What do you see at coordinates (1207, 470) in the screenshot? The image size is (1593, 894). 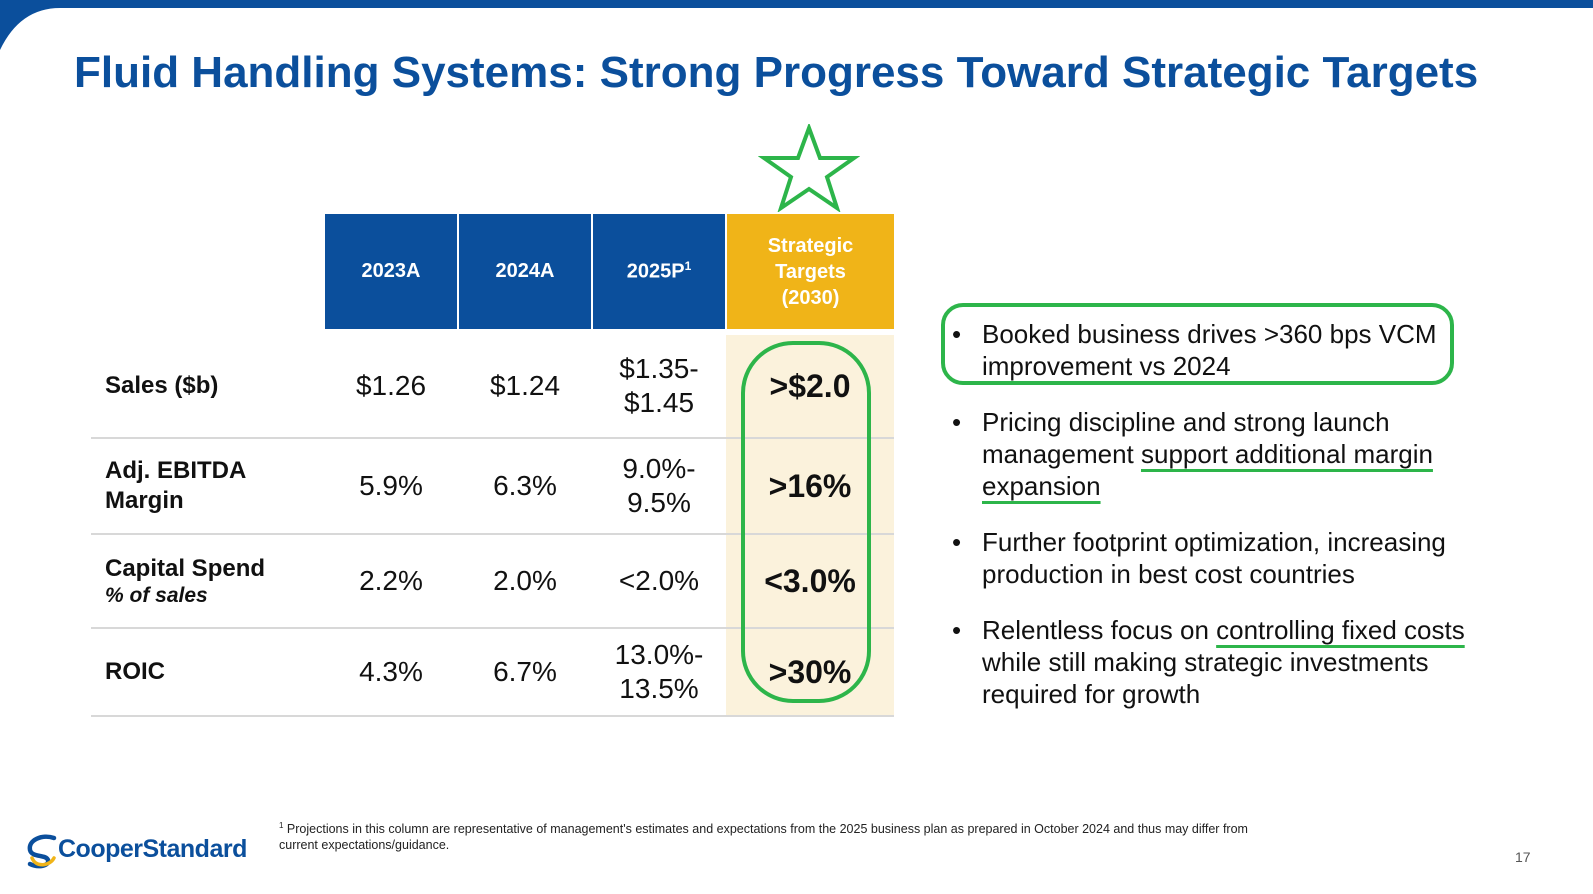 I see `bullet-underlined-text: support additional margin expansion` at bounding box center [1207, 470].